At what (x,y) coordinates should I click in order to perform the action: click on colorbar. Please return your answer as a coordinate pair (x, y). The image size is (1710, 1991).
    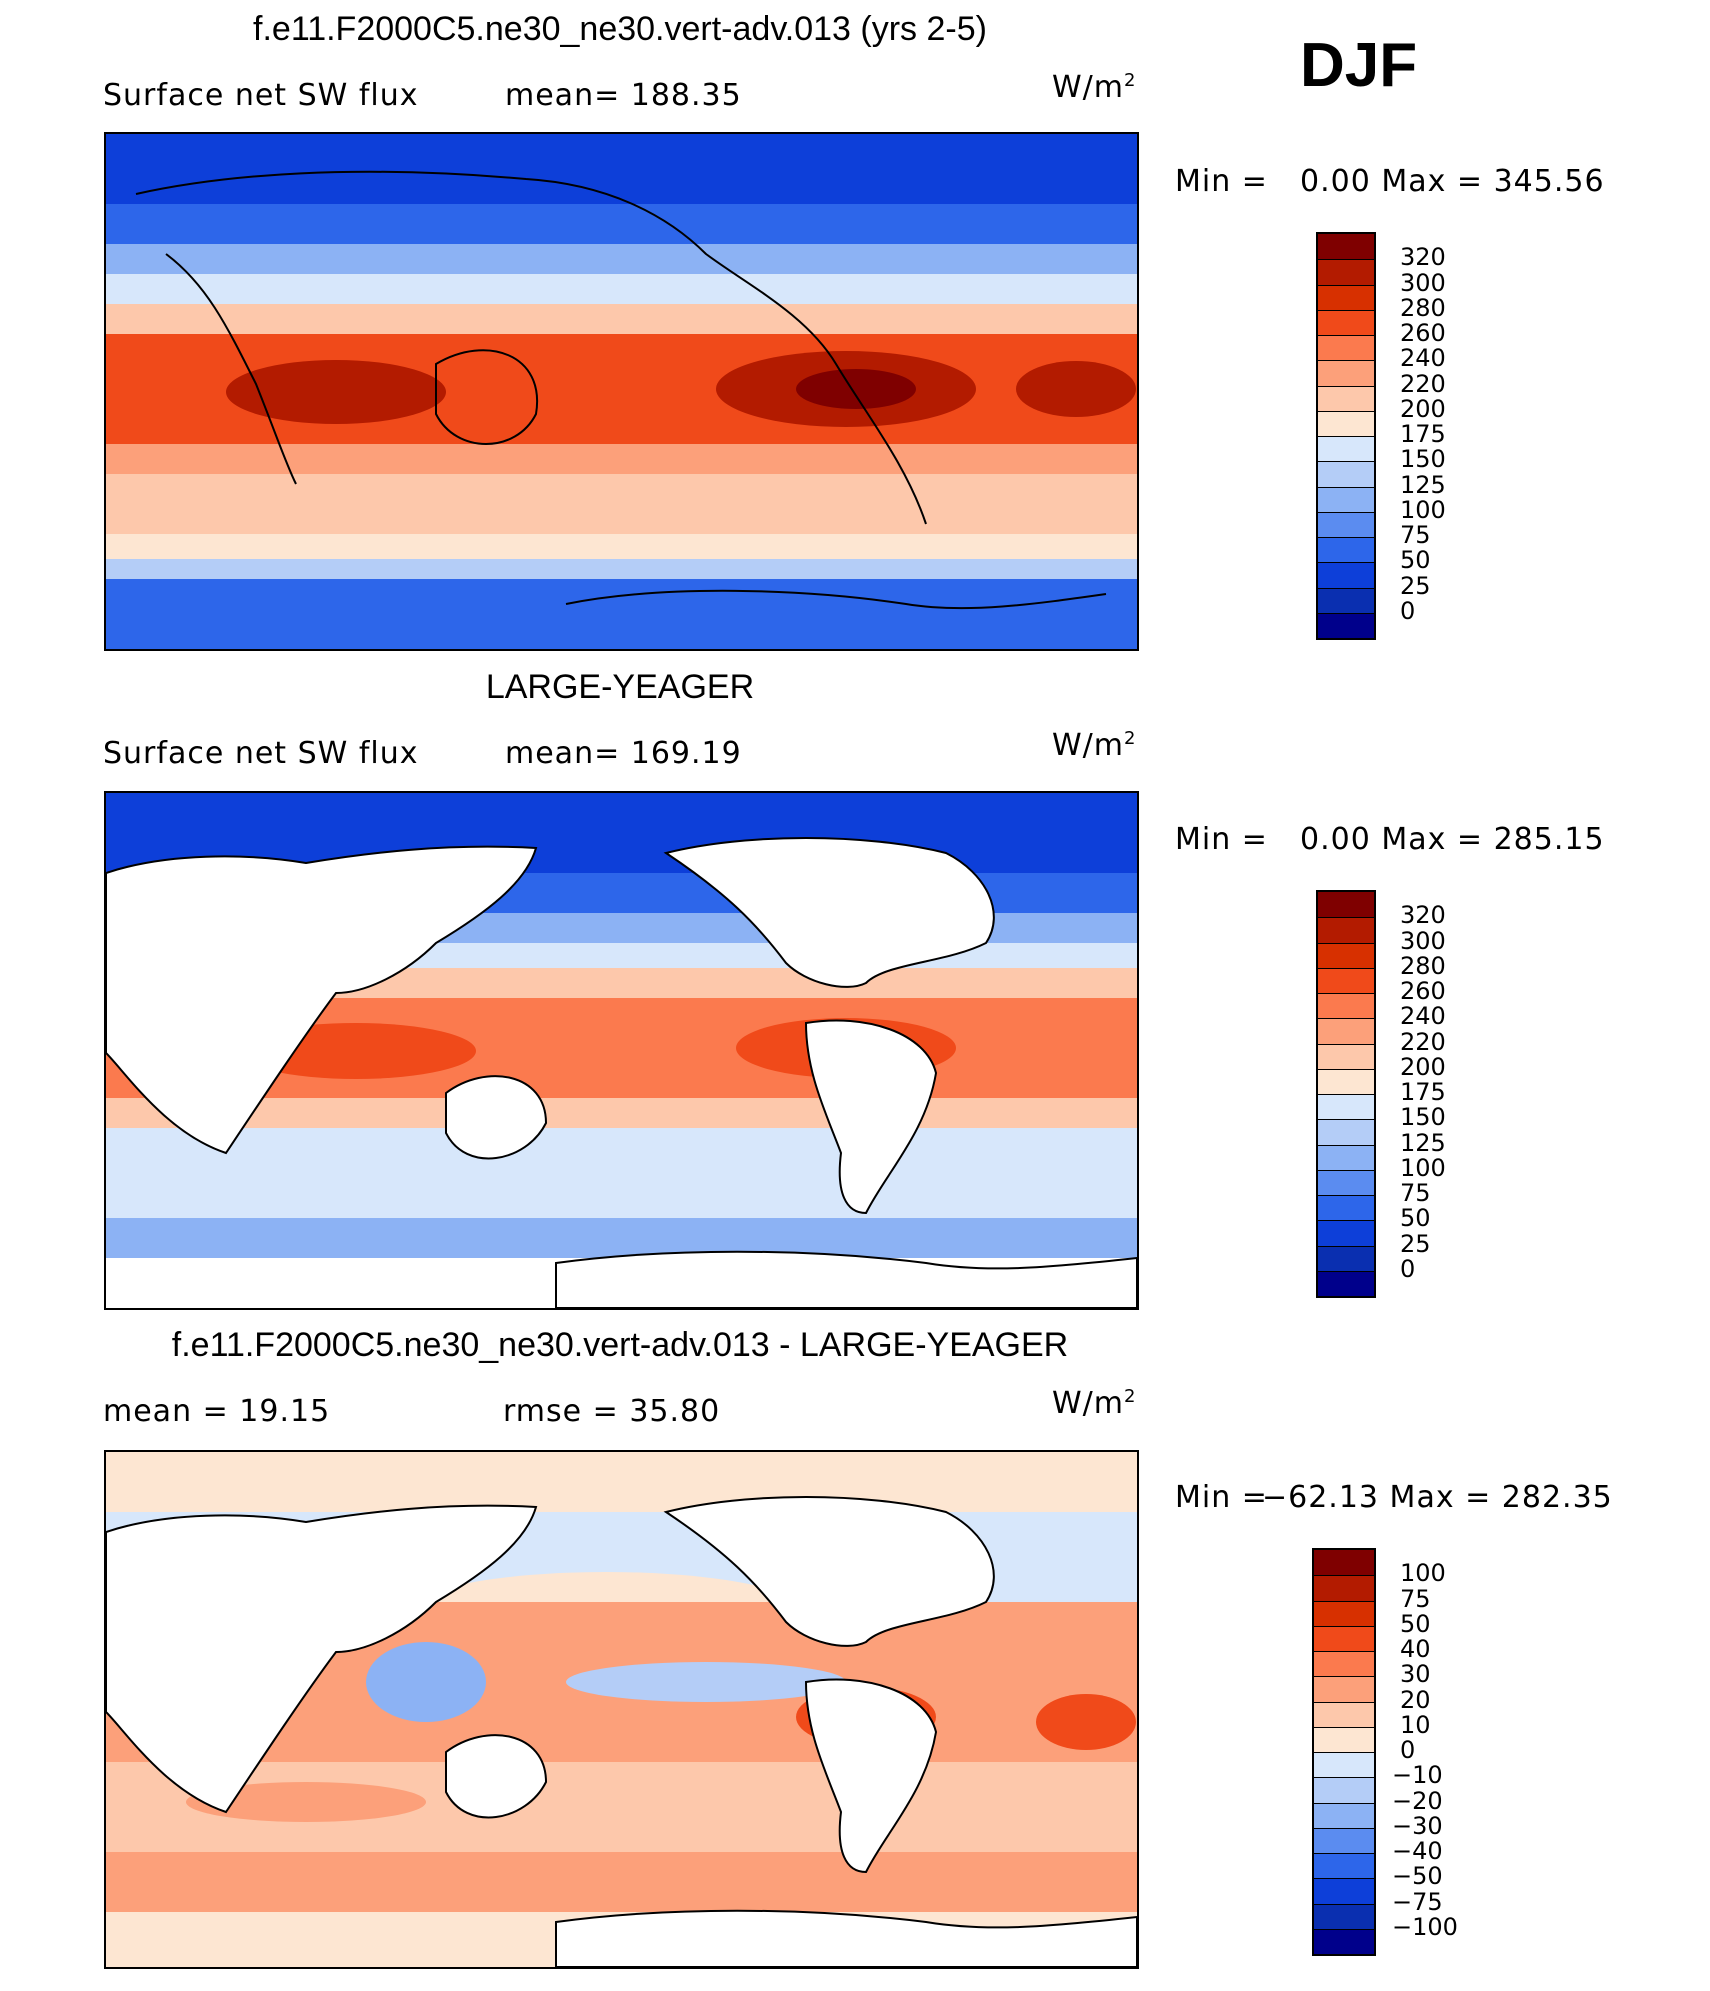
    Looking at the image, I should click on (1346, 1094).